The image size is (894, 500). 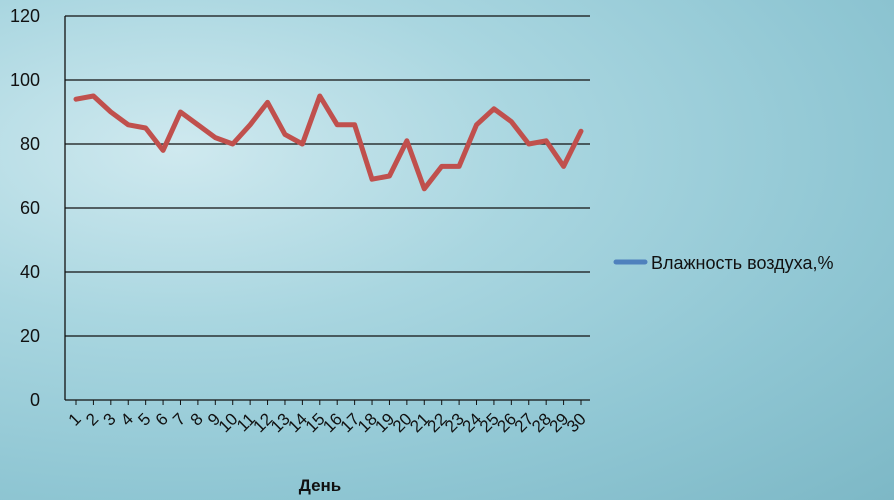 I want to click on x-tick-label: 2, so click(x=92, y=419).